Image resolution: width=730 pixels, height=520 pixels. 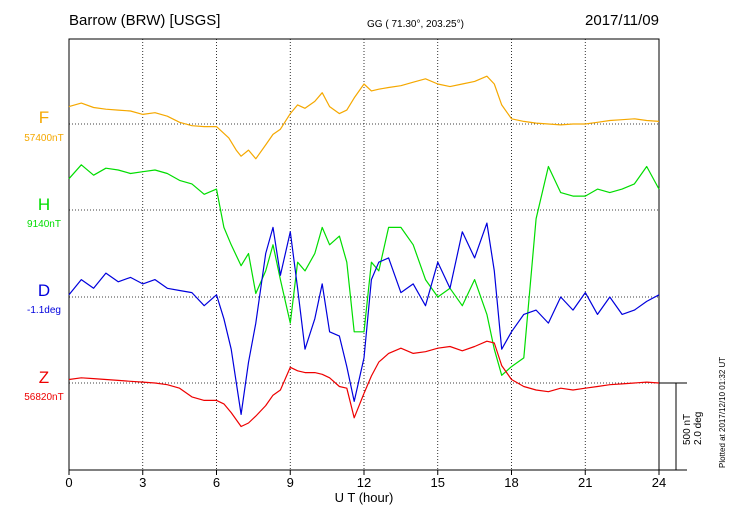 What do you see at coordinates (511, 482) in the screenshot?
I see `x-tick-label: 18` at bounding box center [511, 482].